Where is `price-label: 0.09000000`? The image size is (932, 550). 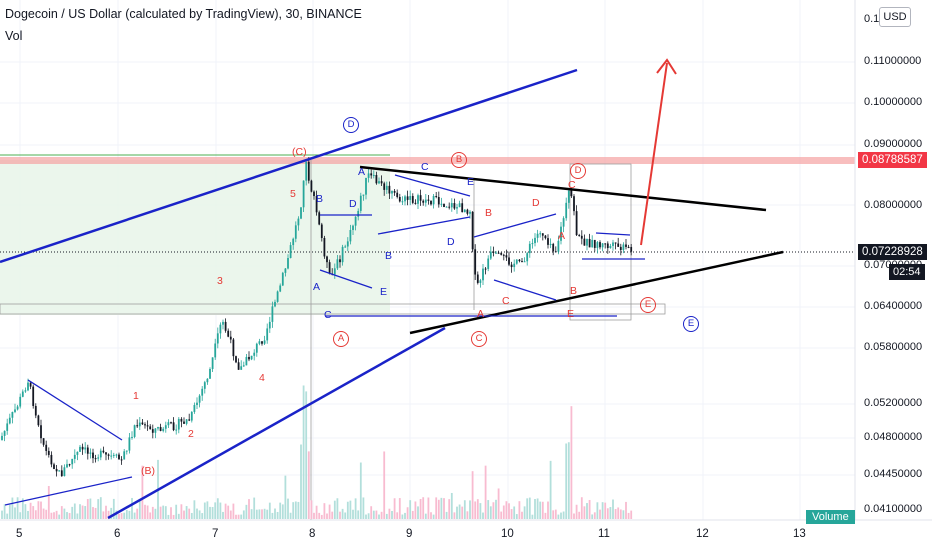 price-label: 0.09000000 is located at coordinates (893, 144).